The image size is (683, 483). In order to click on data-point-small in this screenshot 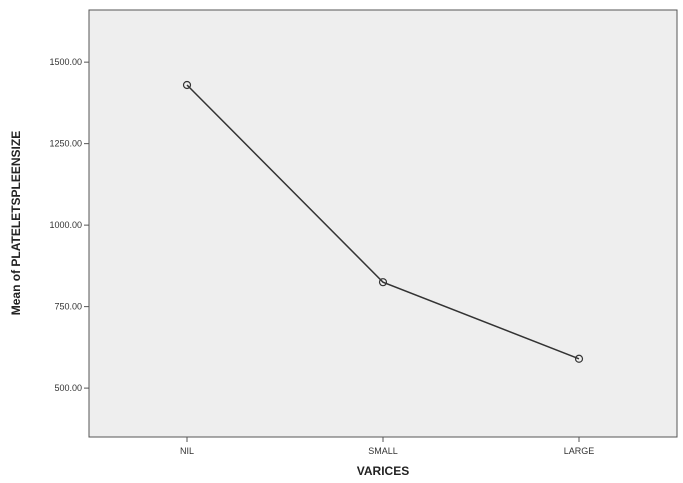, I will do `click(383, 282)`.